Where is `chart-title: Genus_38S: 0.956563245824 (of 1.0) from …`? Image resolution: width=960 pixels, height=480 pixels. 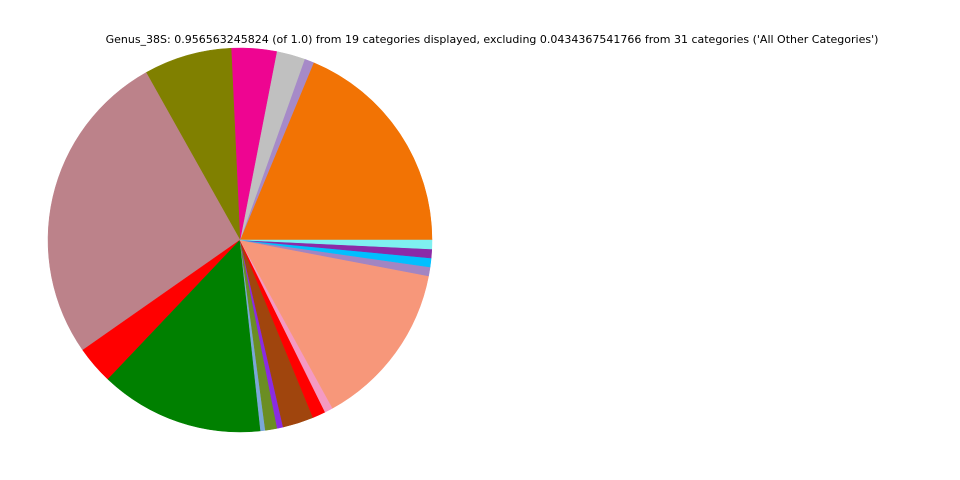 chart-title: Genus_38S: 0.956563245824 (of 1.0) from … is located at coordinates (492, 39).